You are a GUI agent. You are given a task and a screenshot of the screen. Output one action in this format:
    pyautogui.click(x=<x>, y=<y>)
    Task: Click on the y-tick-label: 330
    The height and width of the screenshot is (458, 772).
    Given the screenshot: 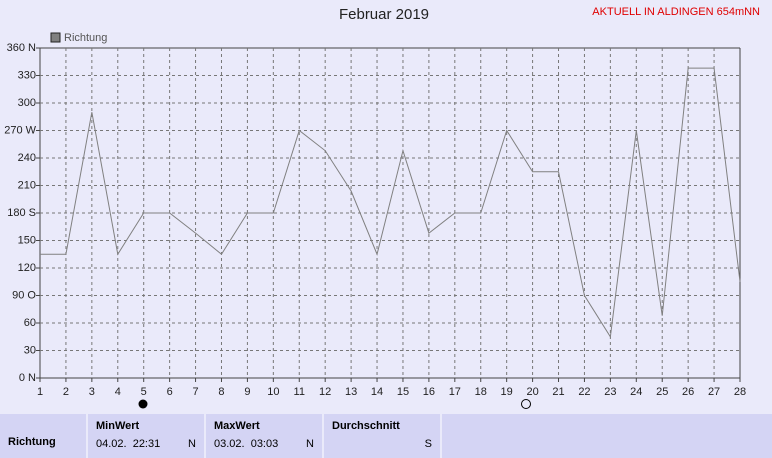 What is the action you would take?
    pyautogui.click(x=27, y=75)
    